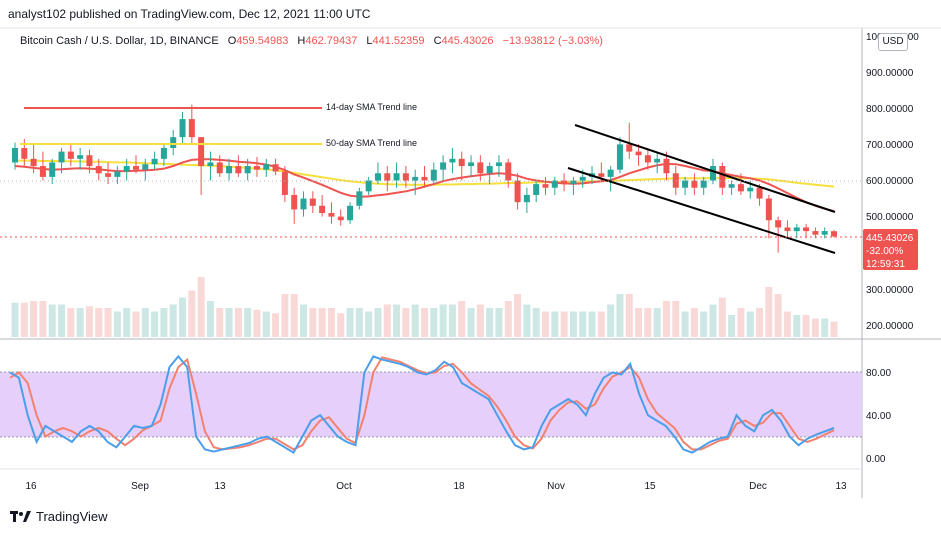 Image resolution: width=941 pixels, height=535 pixels. What do you see at coordinates (552, 41) in the screenshot?
I see `change-value: −13.93812 (−3.03%)` at bounding box center [552, 41].